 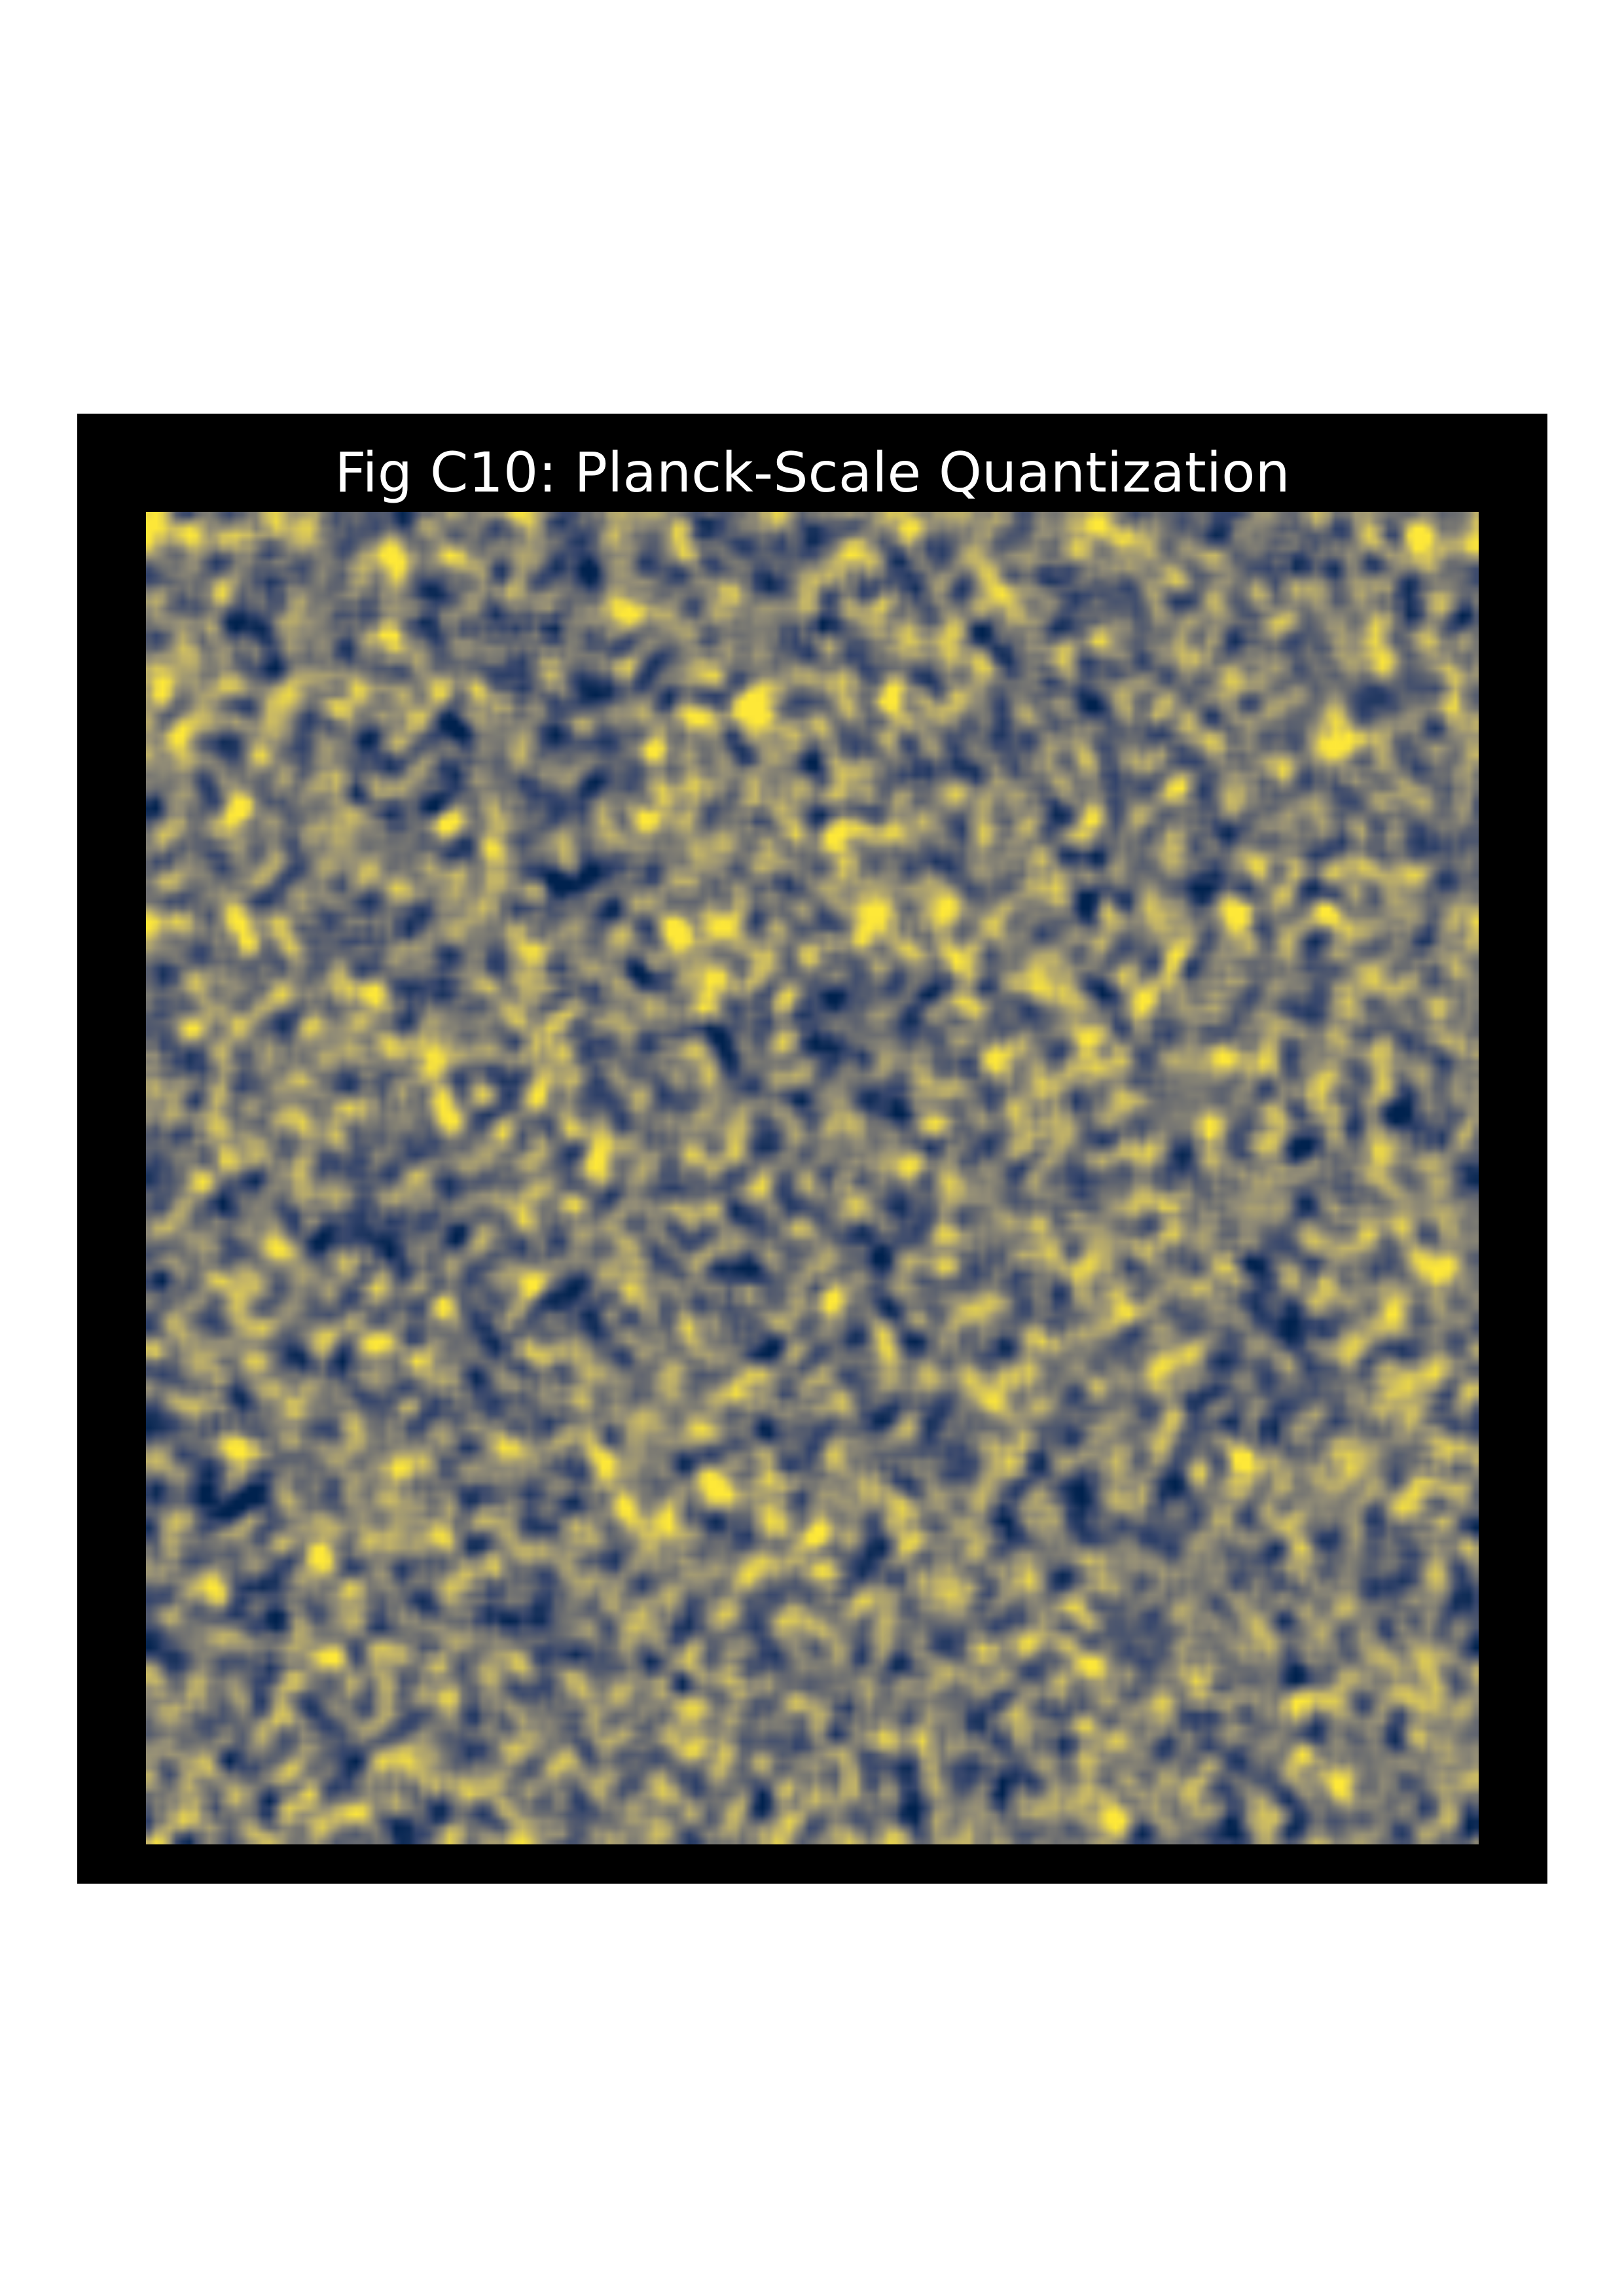 What do you see at coordinates (812, 472) in the screenshot?
I see `chart-title: Fig C10: Planck-Scale Quantization` at bounding box center [812, 472].